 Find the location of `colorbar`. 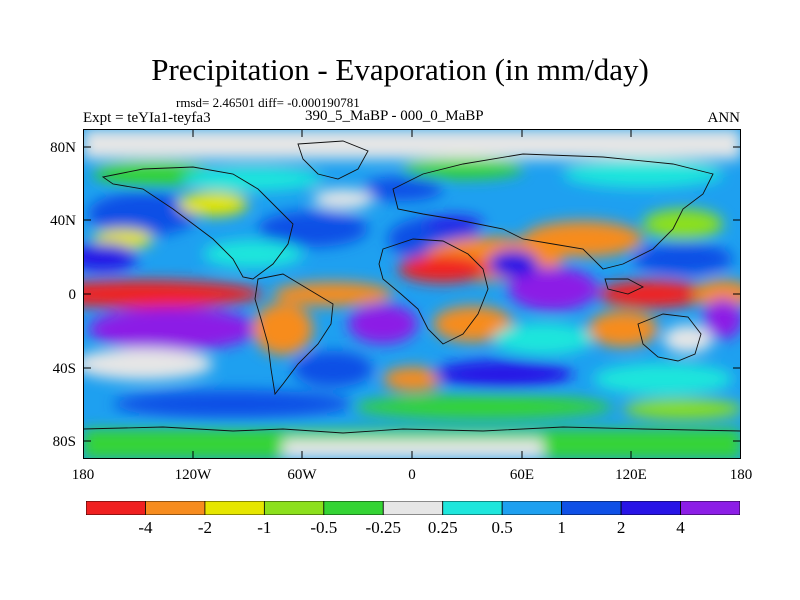

colorbar is located at coordinates (413, 508).